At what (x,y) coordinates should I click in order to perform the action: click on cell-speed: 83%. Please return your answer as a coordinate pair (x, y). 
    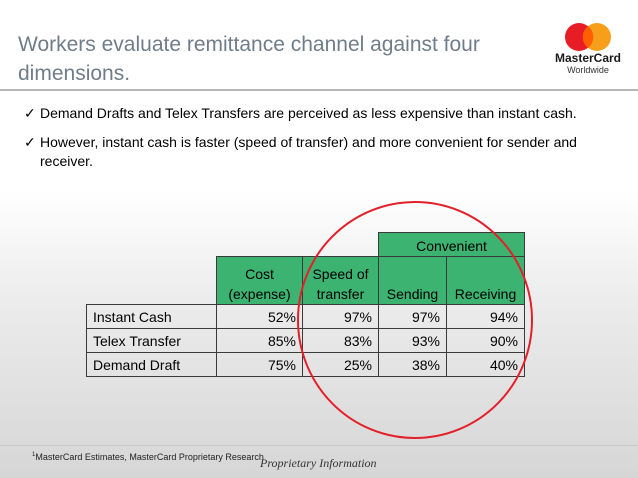
    Looking at the image, I should click on (340, 340).